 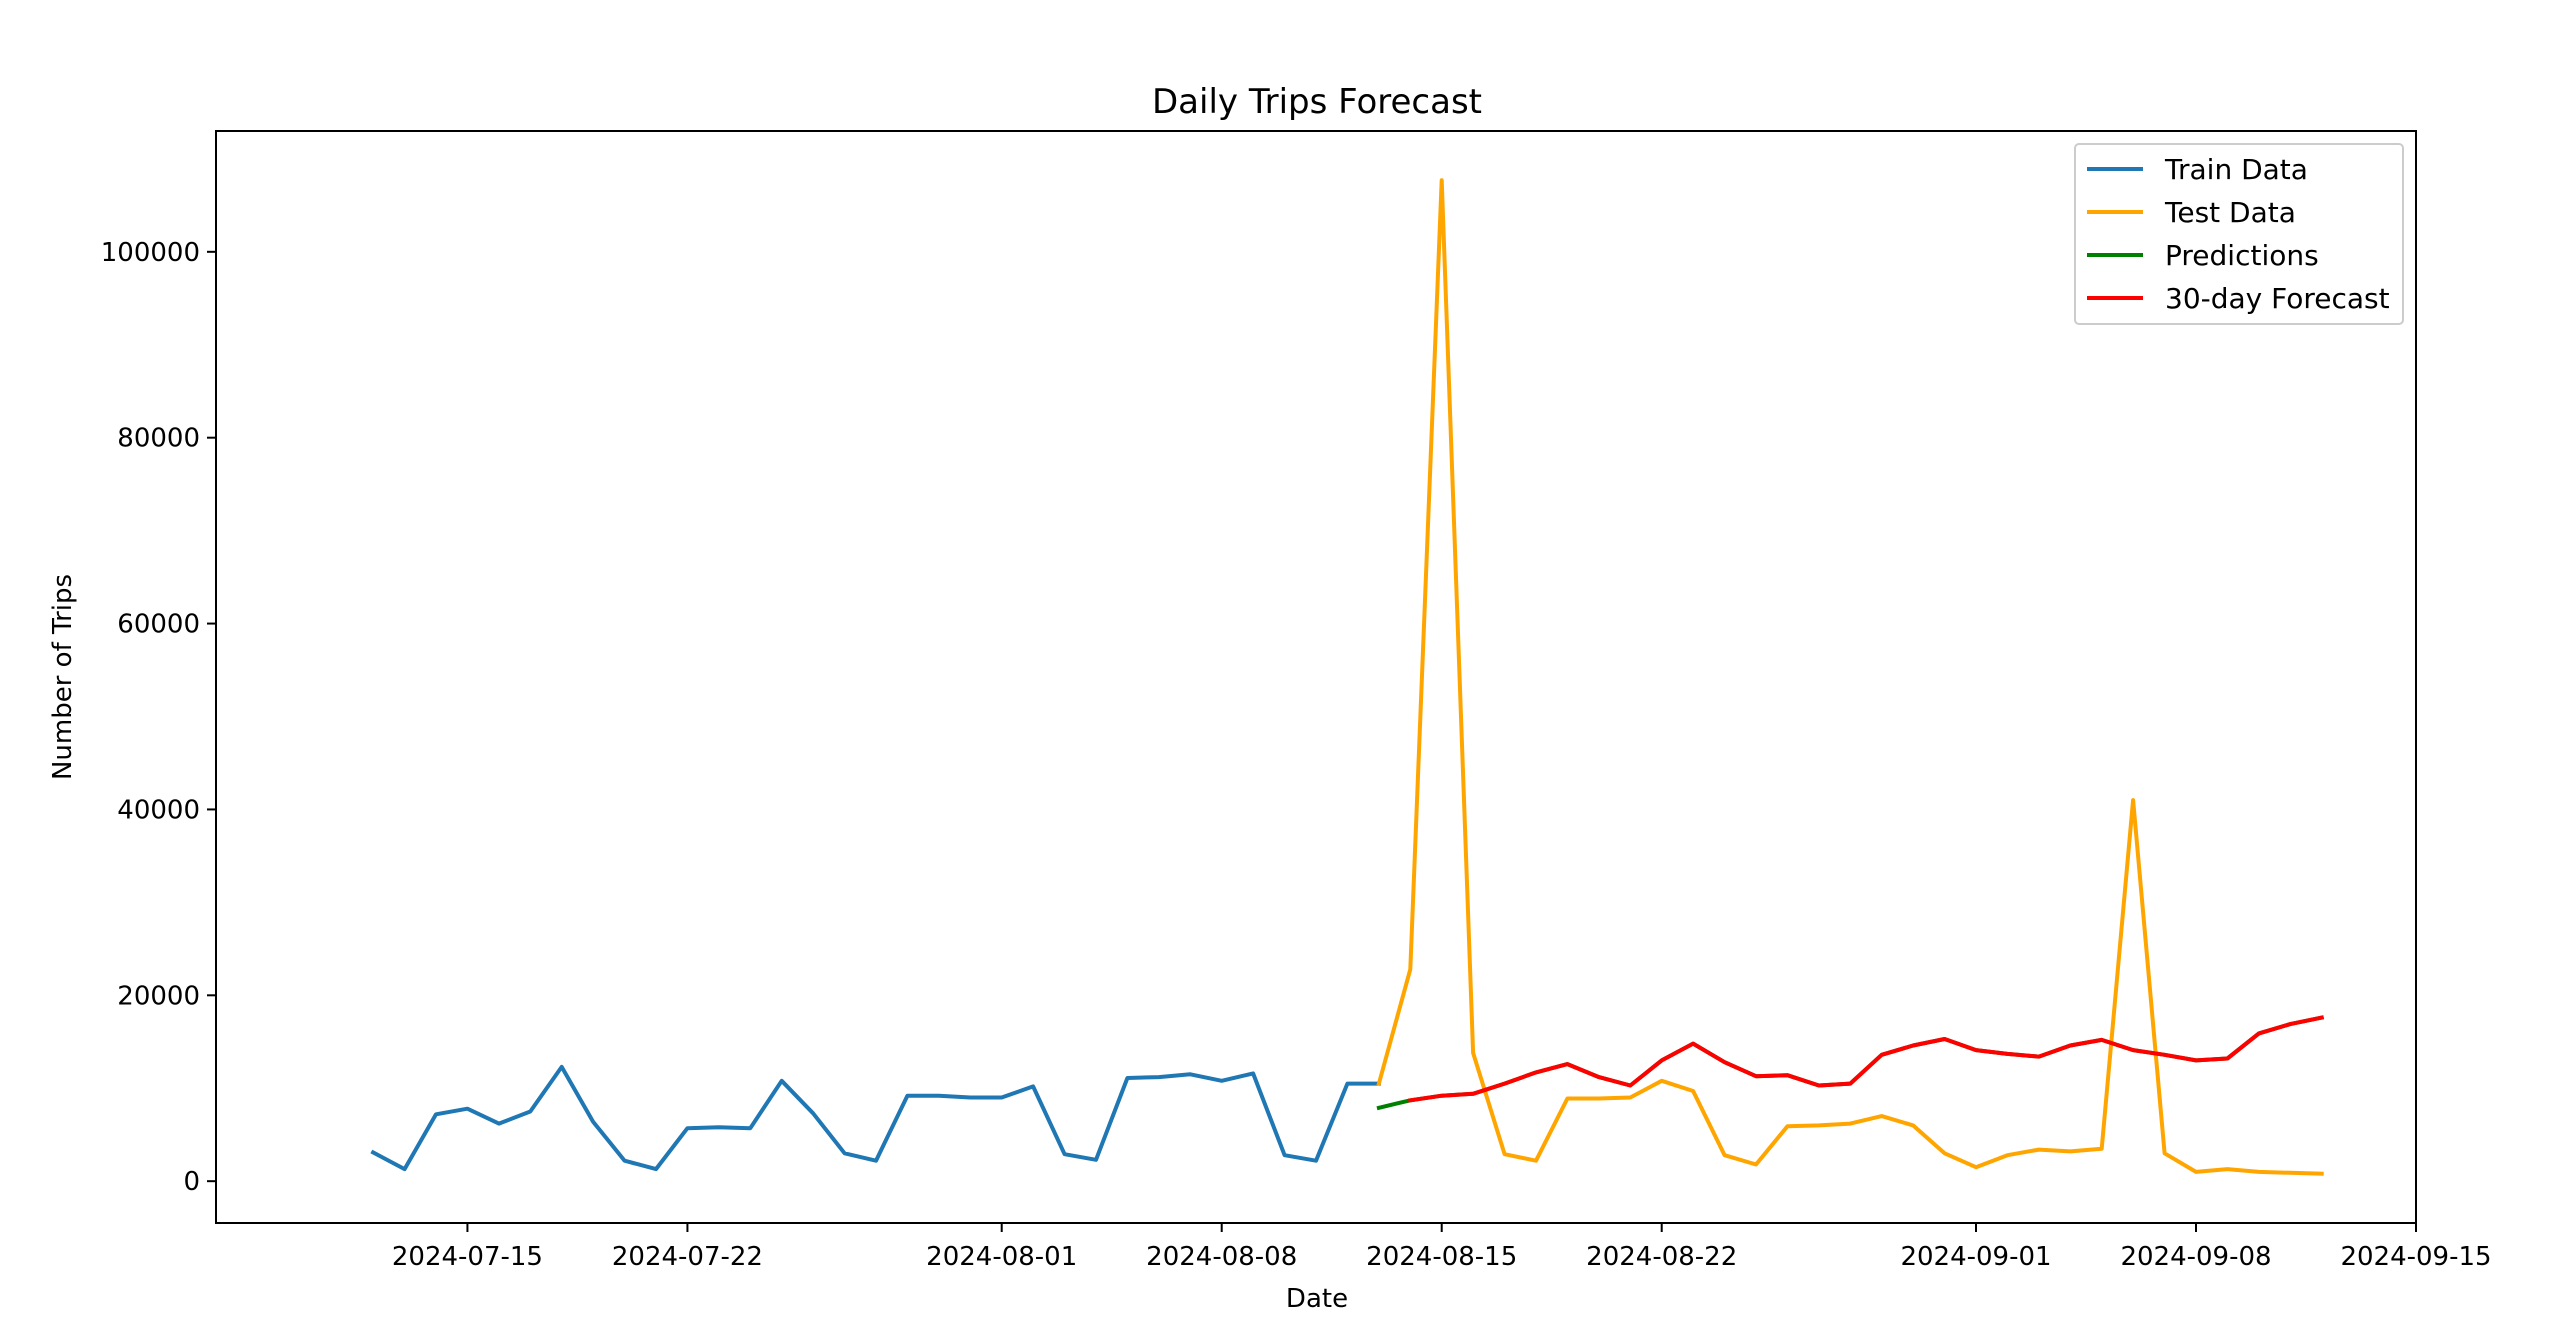 I want to click on x-tick-label: 2024-08-22, so click(x=1661, y=1257).